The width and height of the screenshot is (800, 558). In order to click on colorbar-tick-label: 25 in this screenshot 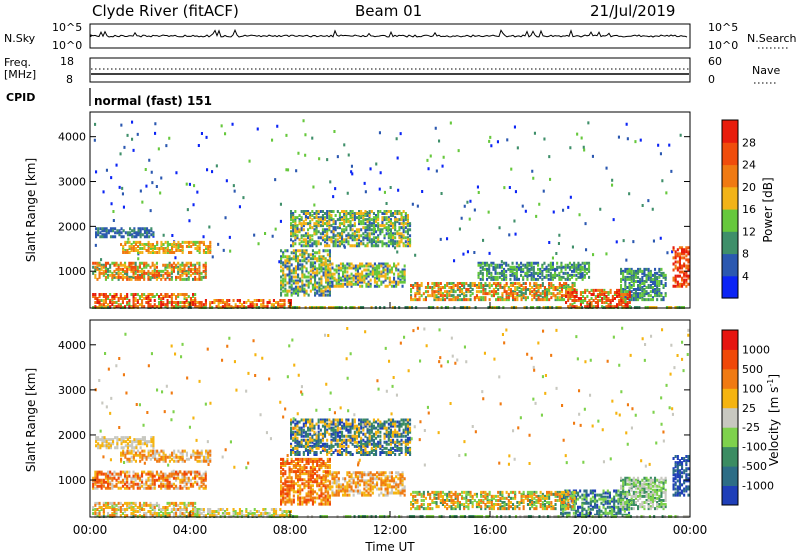, I will do `click(749, 408)`.